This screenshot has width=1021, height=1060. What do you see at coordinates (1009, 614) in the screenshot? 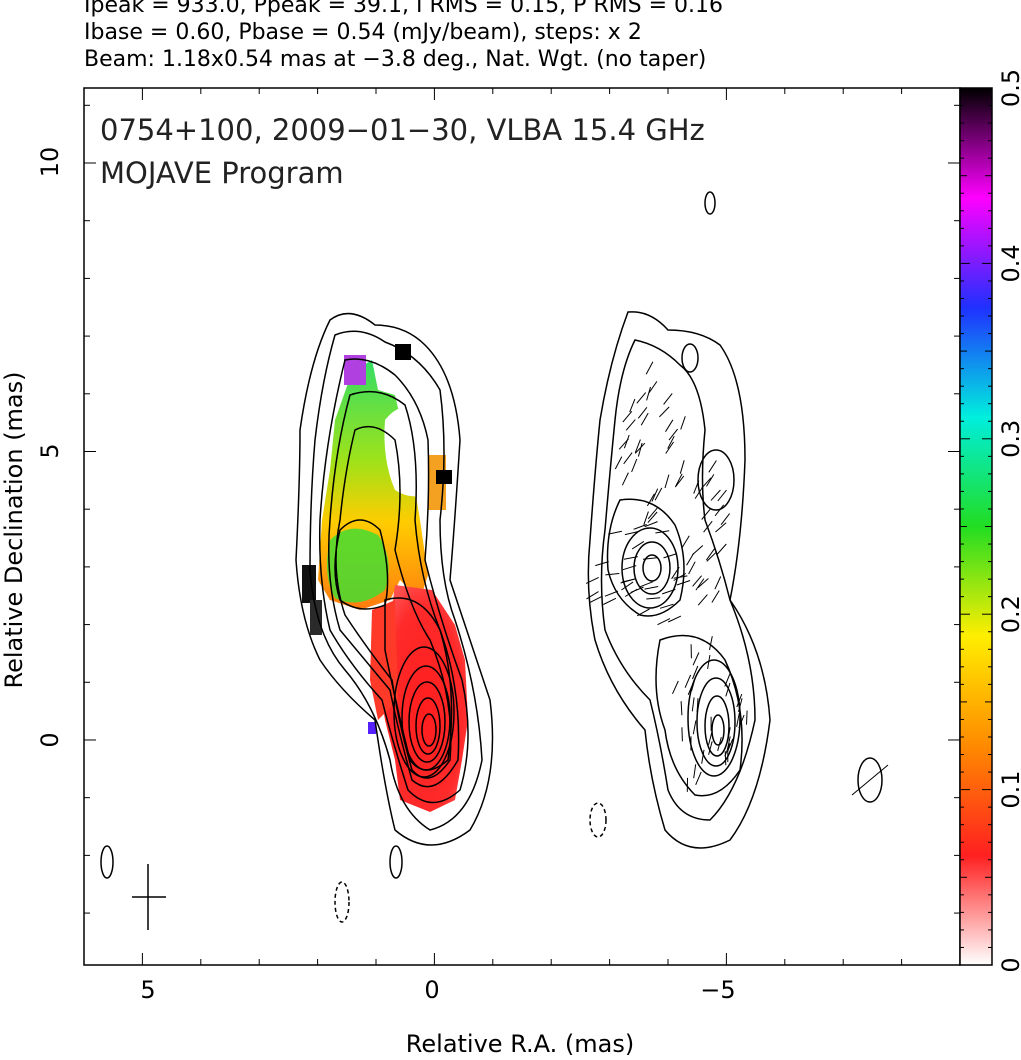
I see `colorbar-tick-label: 0.2` at bounding box center [1009, 614].